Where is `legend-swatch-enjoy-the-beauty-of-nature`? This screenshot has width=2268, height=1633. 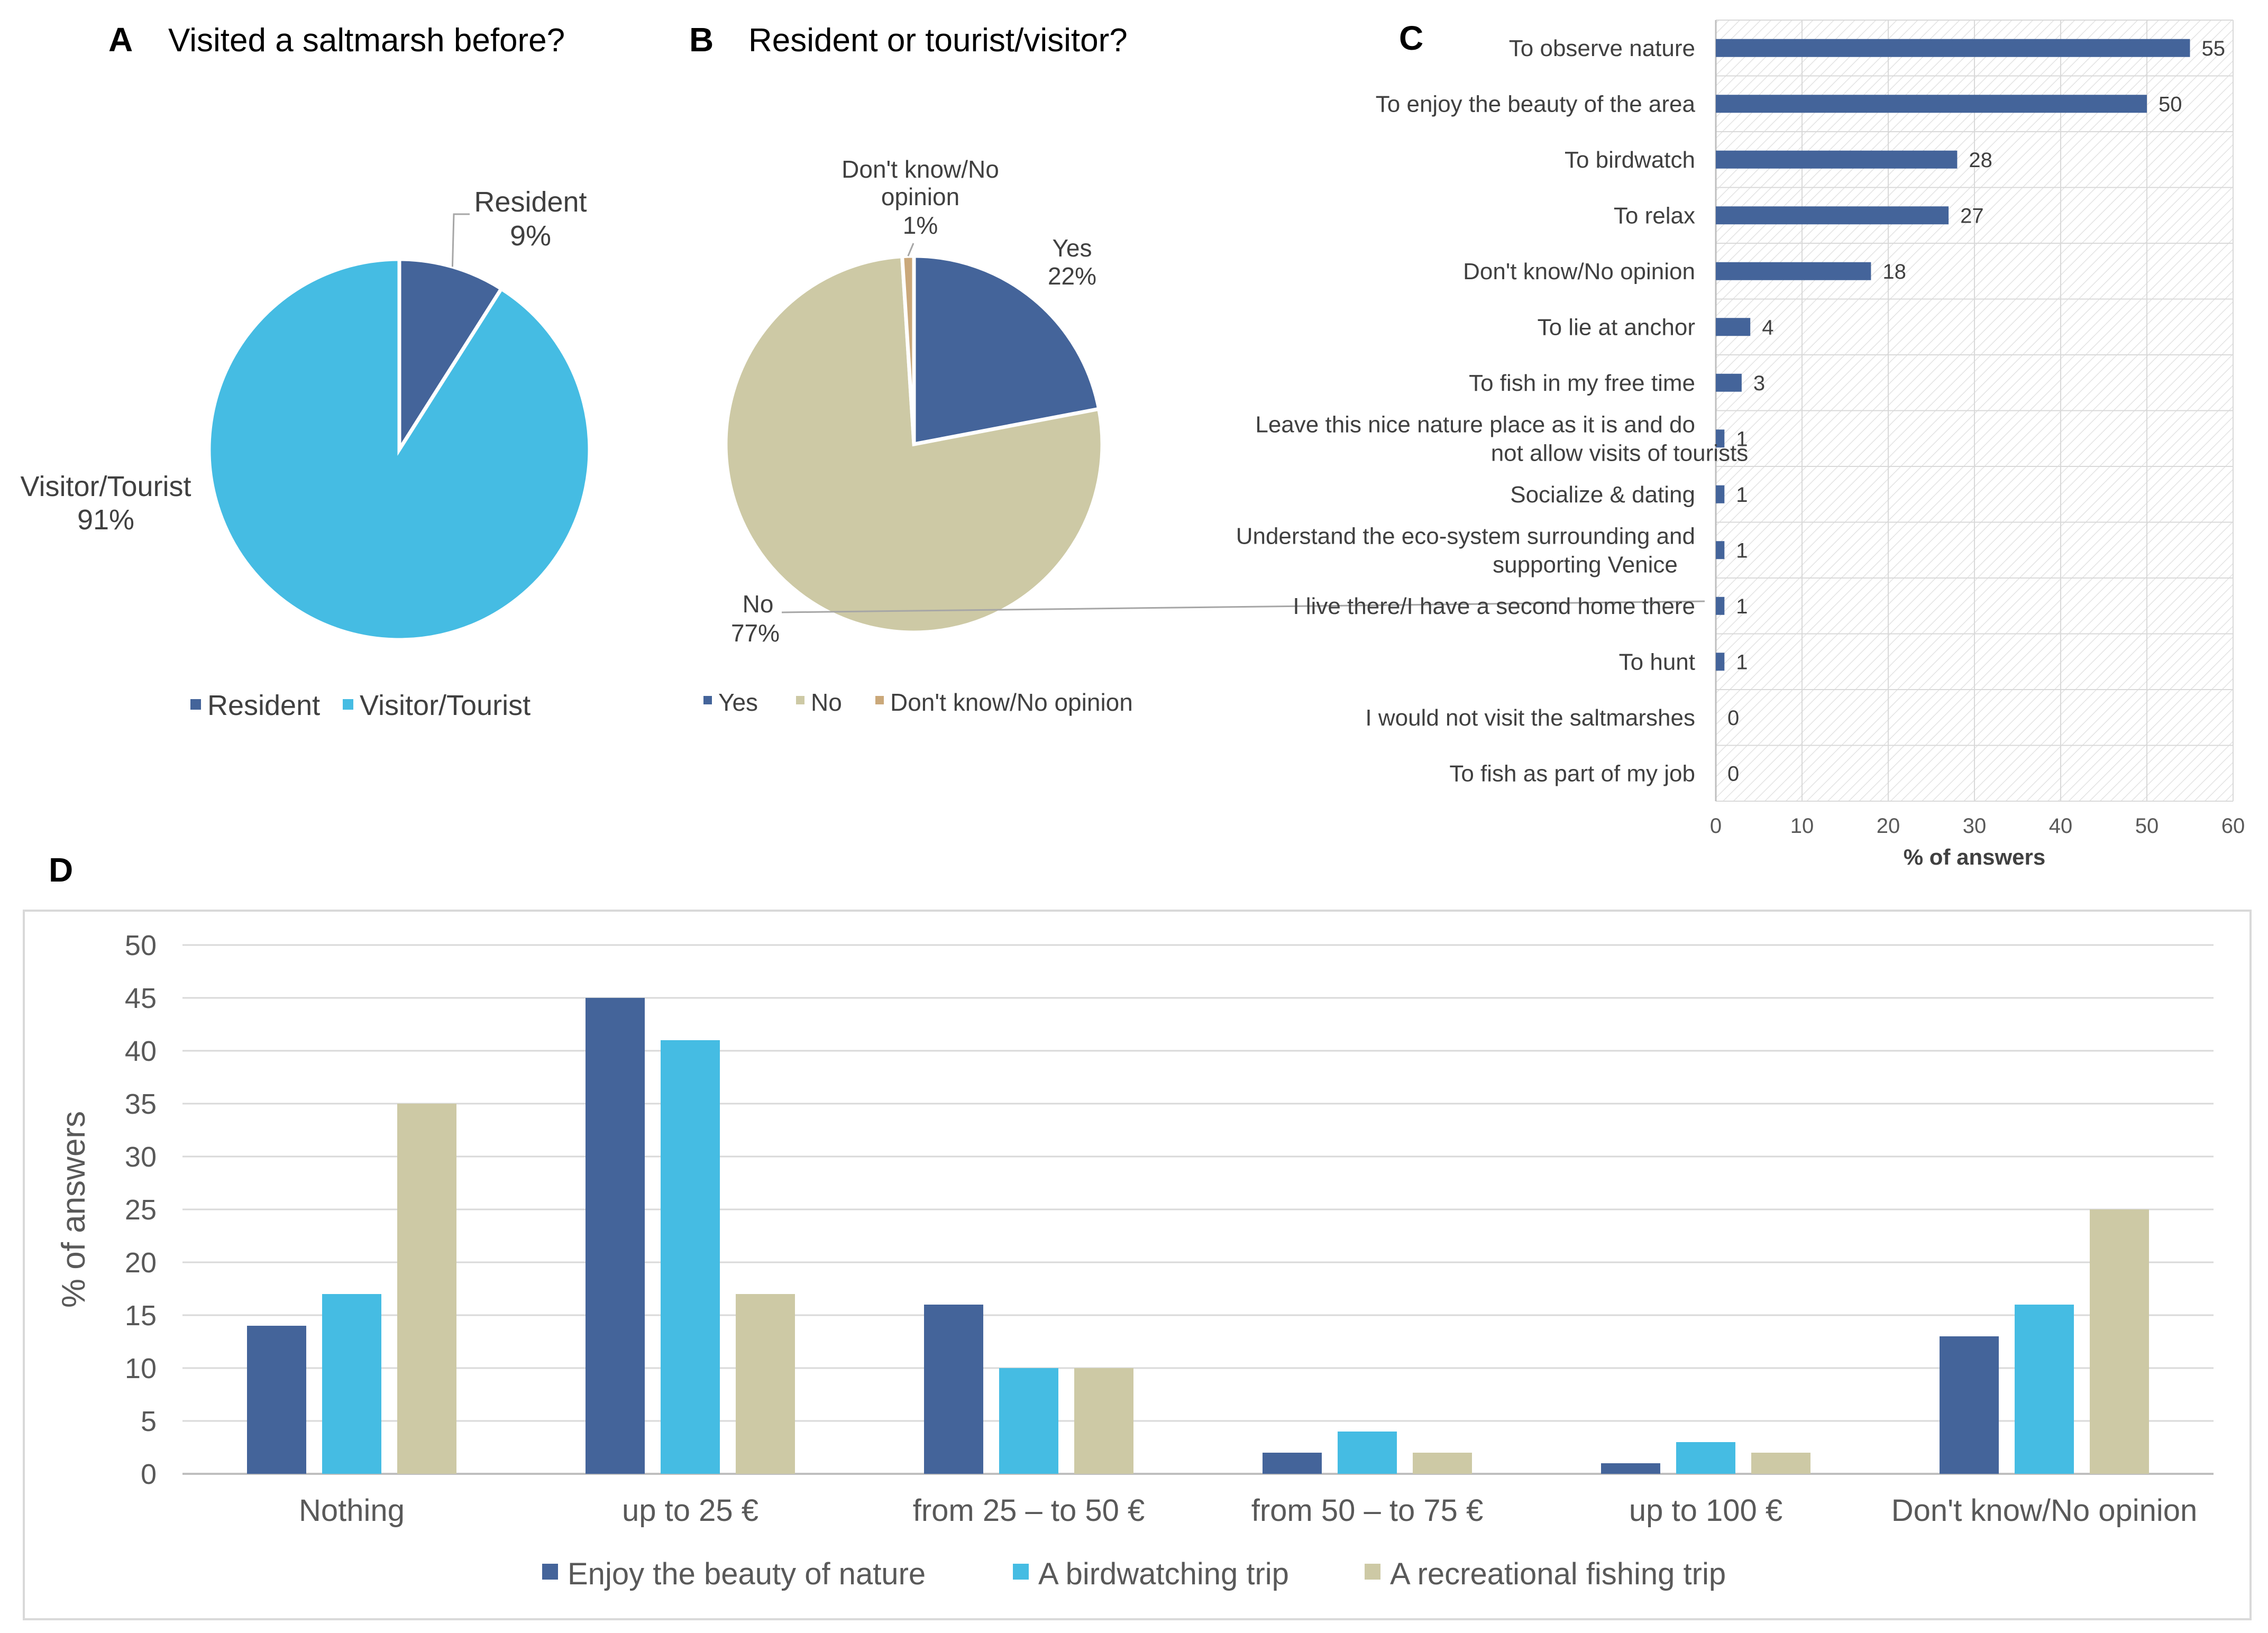 legend-swatch-enjoy-the-beauty-of-nature is located at coordinates (550, 1572).